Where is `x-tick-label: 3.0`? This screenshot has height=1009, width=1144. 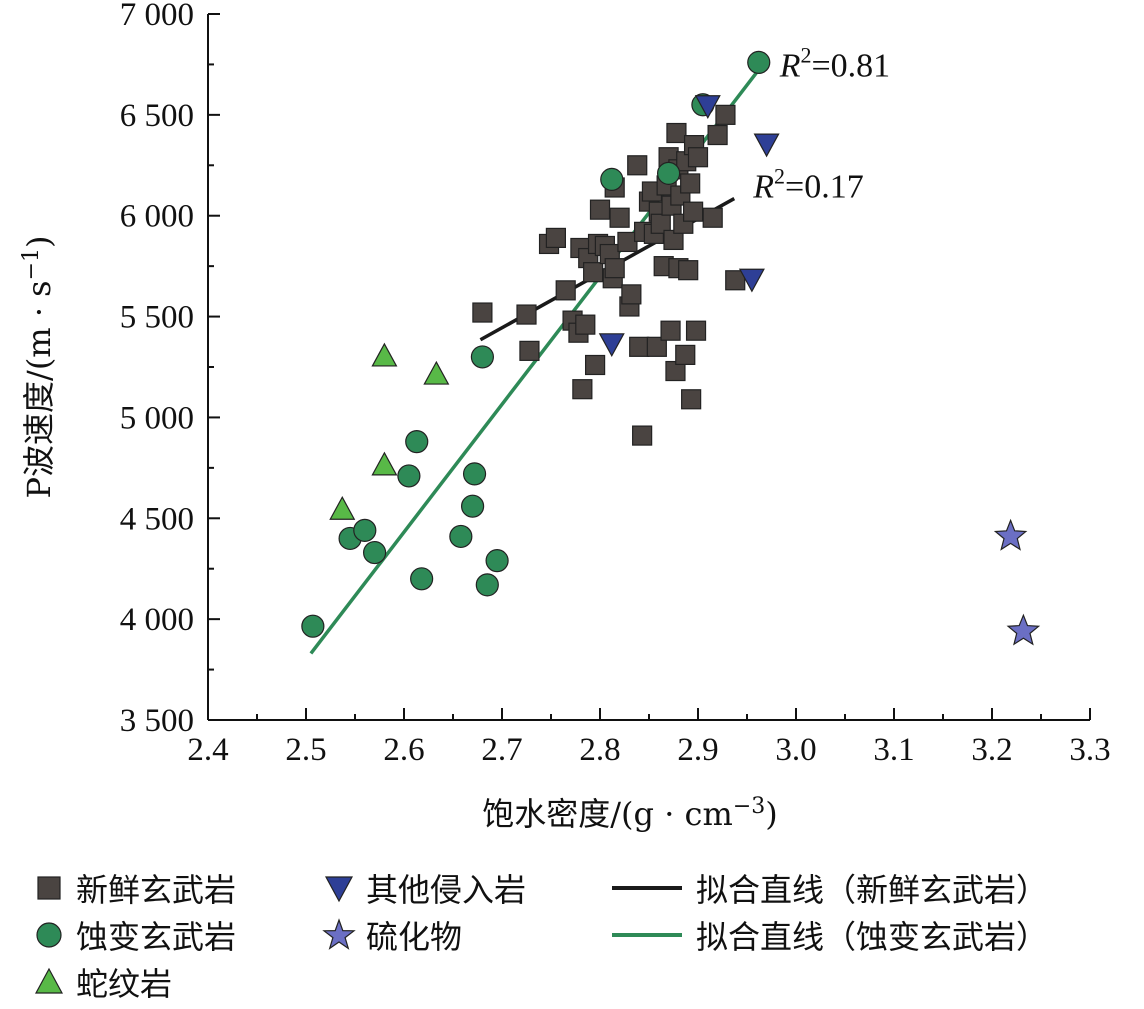 x-tick-label: 3.0 is located at coordinates (795, 750).